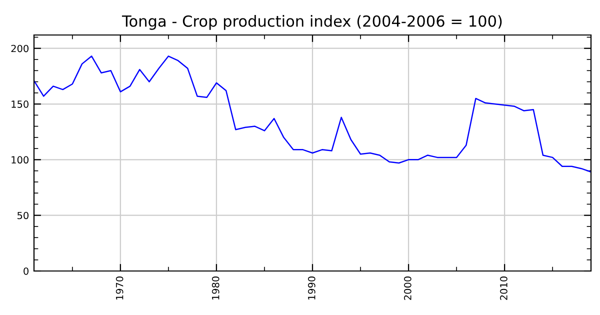 Image resolution: width=600 pixels, height=315 pixels. I want to click on x-tick-label: 1980, so click(216, 288).